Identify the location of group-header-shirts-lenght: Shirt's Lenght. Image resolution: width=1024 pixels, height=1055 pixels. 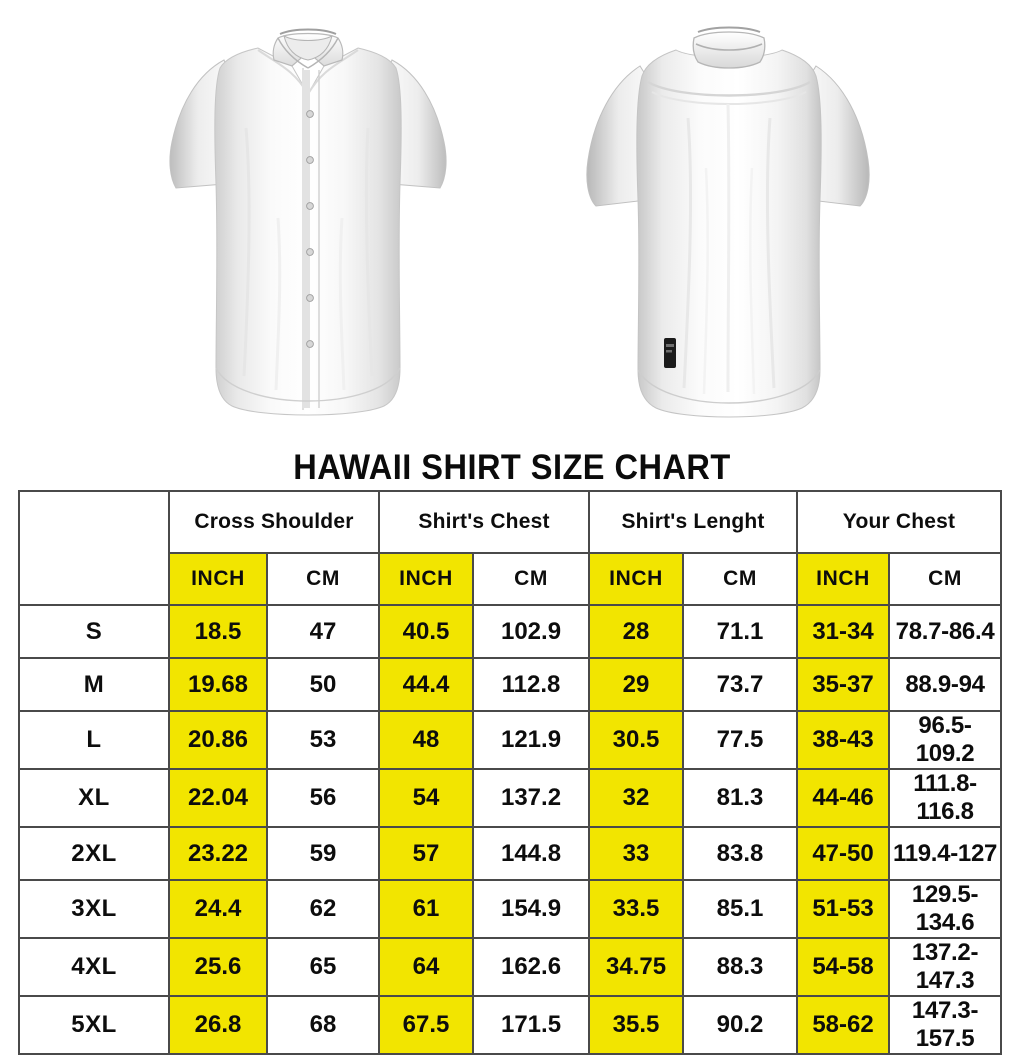
(693, 522).